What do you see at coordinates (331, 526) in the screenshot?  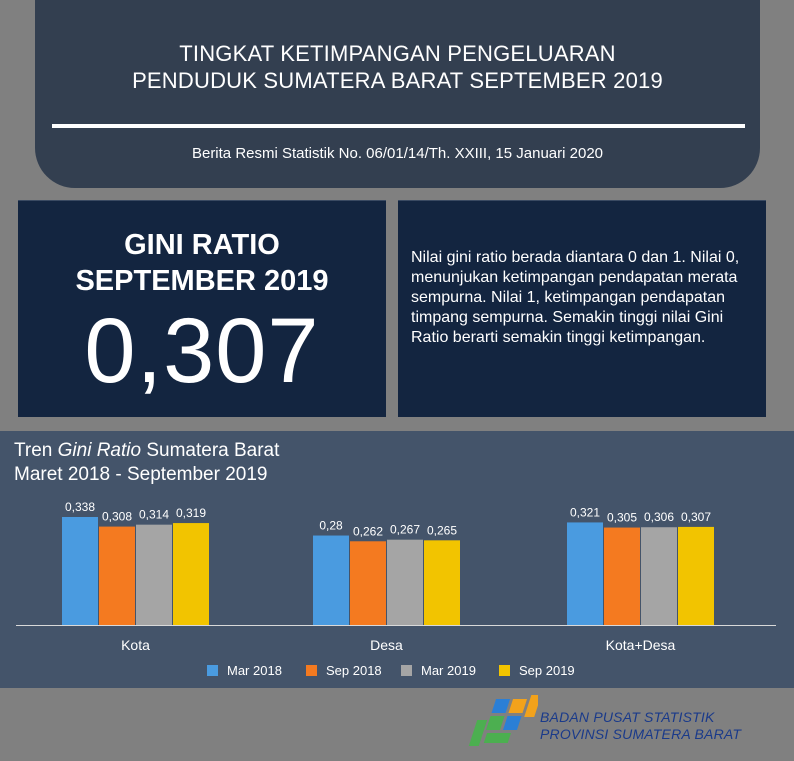 I see `data-label: 0,28` at bounding box center [331, 526].